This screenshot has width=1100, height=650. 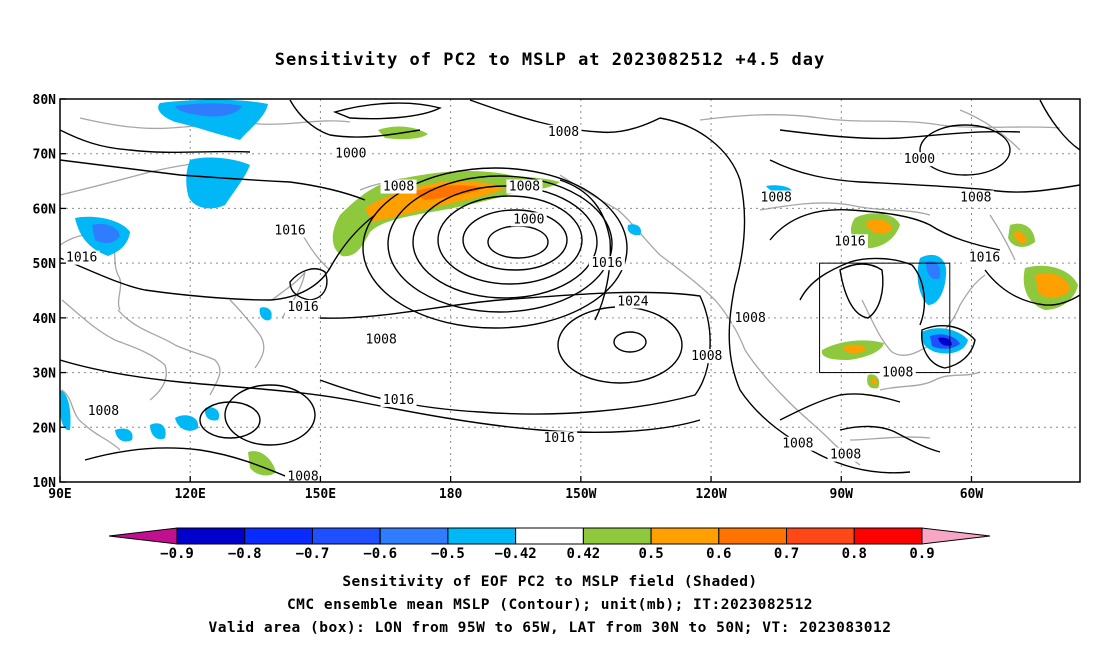 What do you see at coordinates (854, 554) in the screenshot?
I see `colorbar-label: 0.8` at bounding box center [854, 554].